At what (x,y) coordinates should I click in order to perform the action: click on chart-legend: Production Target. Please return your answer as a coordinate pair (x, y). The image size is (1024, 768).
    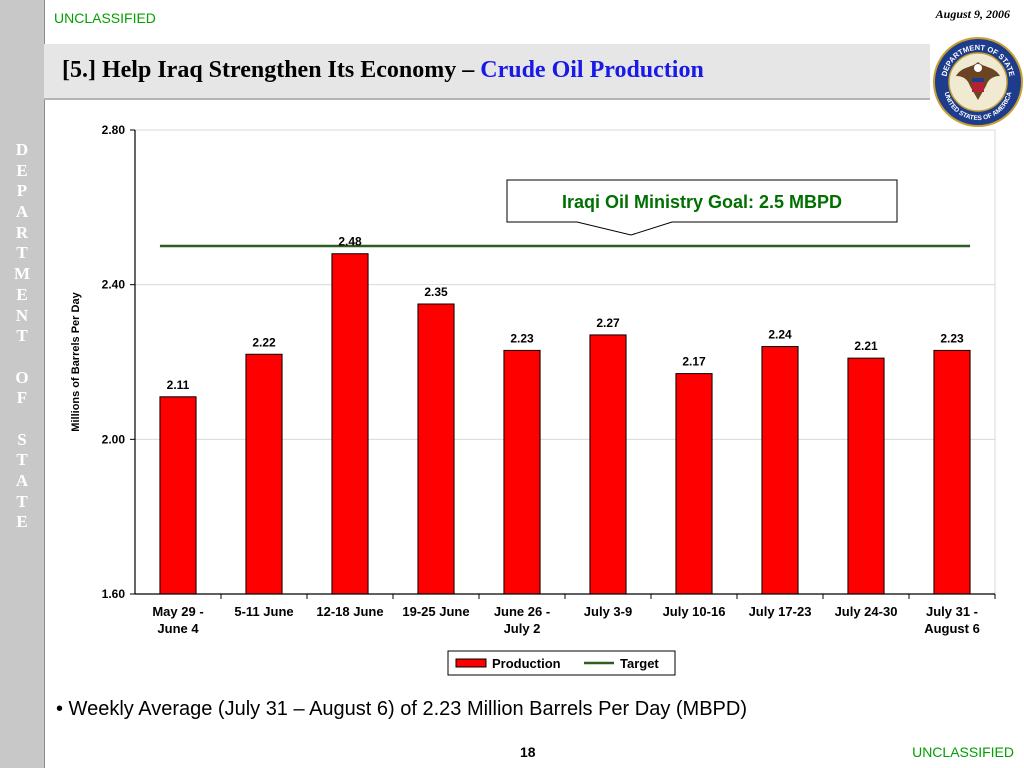
    Looking at the image, I should click on (561, 663).